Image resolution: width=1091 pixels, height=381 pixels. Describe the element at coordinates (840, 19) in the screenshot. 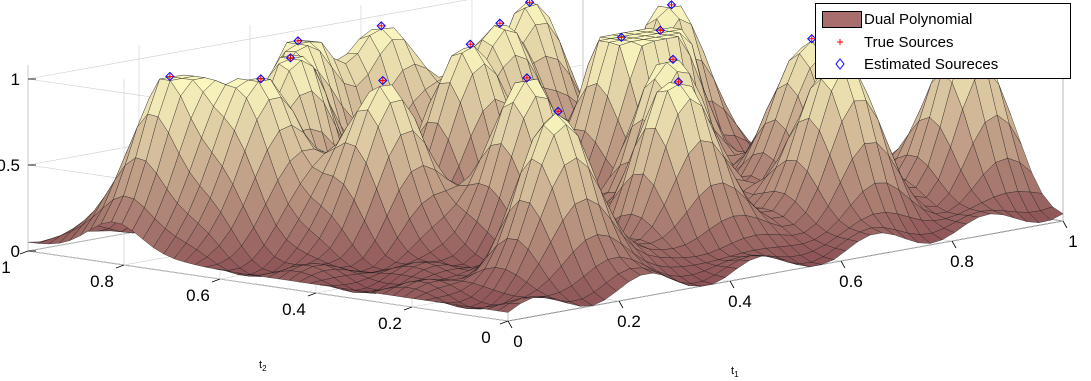

I see `legend-swatch-surface` at that location.